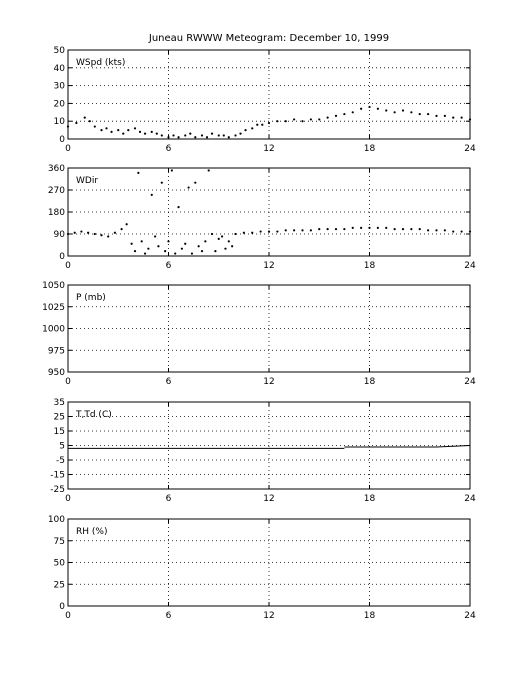  What do you see at coordinates (263, 451) in the screenshot?
I see `panel-3: 0 6 12 18 24 -25 -15 -5 5 15 25 35 T,Td (C)` at bounding box center [263, 451].